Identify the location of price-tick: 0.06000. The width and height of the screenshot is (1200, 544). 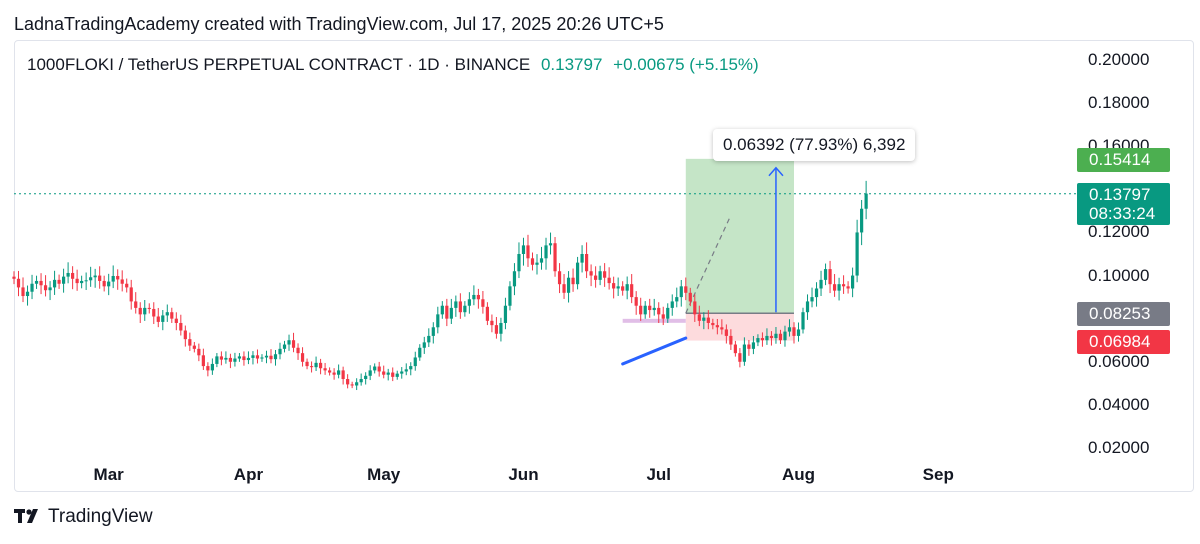
(1119, 361).